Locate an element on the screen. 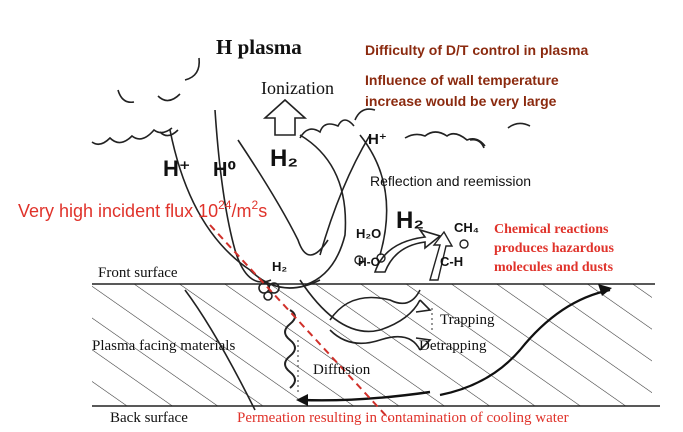 The width and height of the screenshot is (683, 432). reflection-label: Reflection and reemission is located at coordinates (450, 181).